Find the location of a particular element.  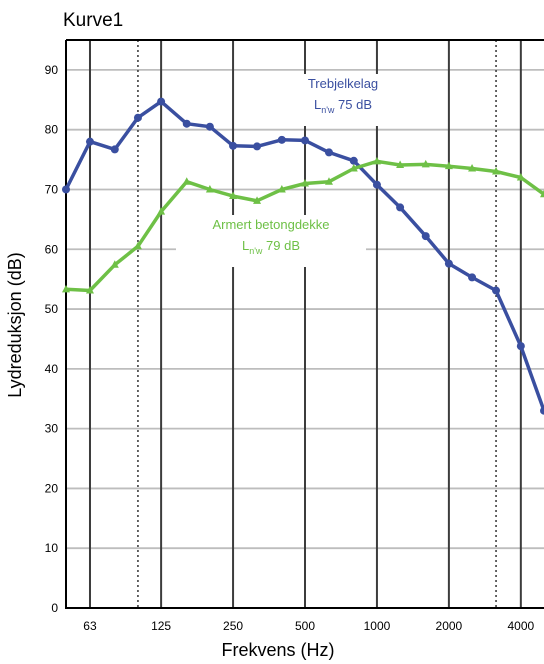

y-tick-label: 40 is located at coordinates (52, 369).